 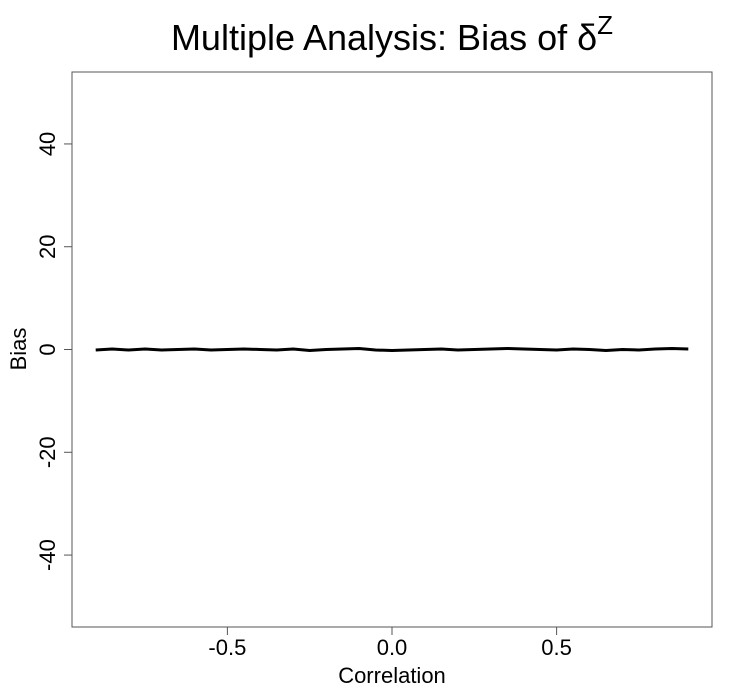 What do you see at coordinates (18, 349) in the screenshot?
I see `y-axis-label: Bias` at bounding box center [18, 349].